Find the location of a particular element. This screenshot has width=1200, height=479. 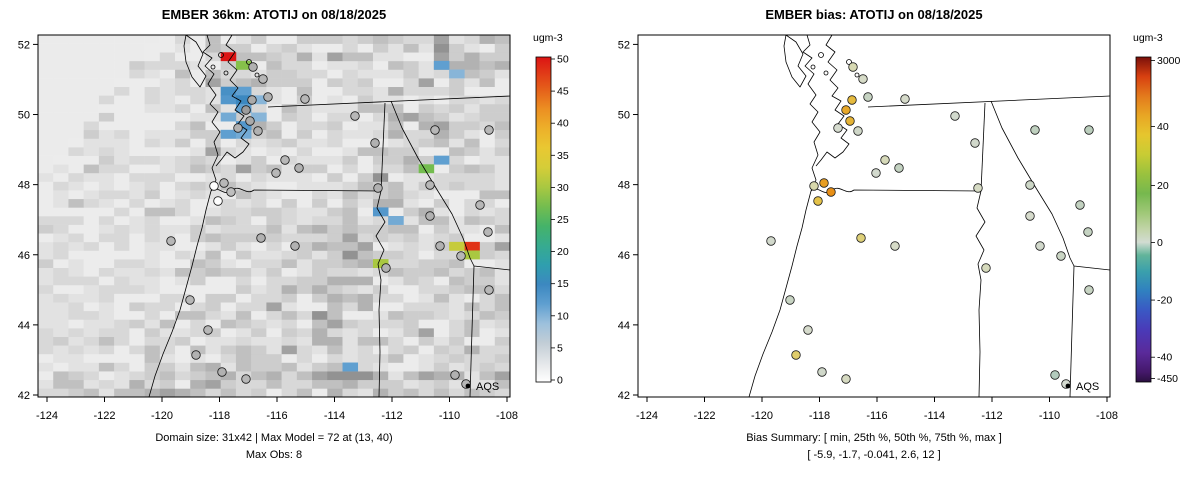

island-outline is located at coordinates (249, 62).